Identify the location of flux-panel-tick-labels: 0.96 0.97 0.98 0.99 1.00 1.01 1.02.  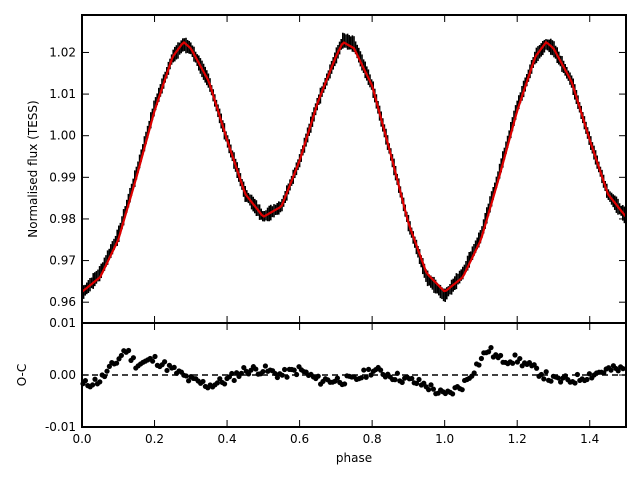
(62, 177).